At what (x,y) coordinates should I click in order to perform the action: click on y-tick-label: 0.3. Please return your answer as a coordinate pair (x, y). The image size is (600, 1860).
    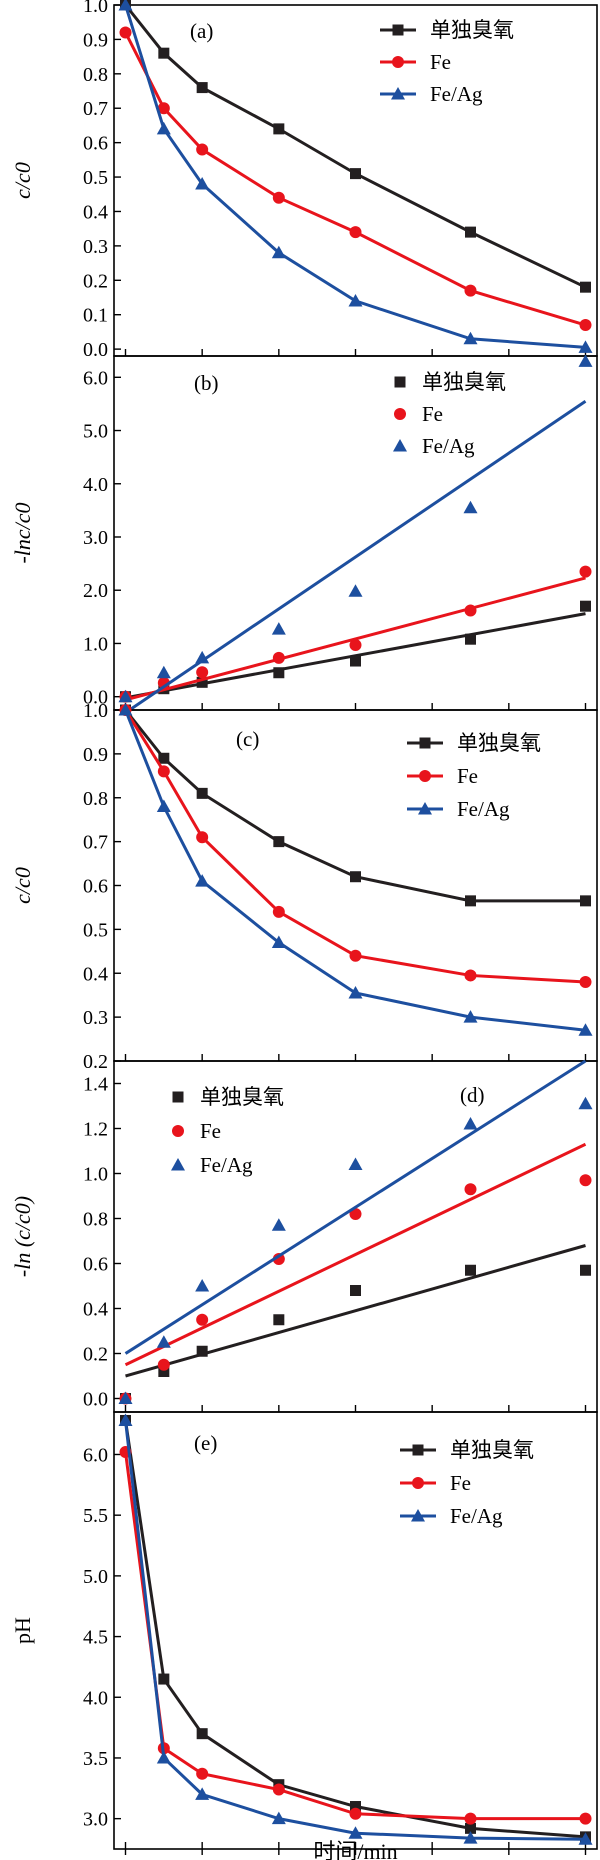
    Looking at the image, I should click on (95, 1018).